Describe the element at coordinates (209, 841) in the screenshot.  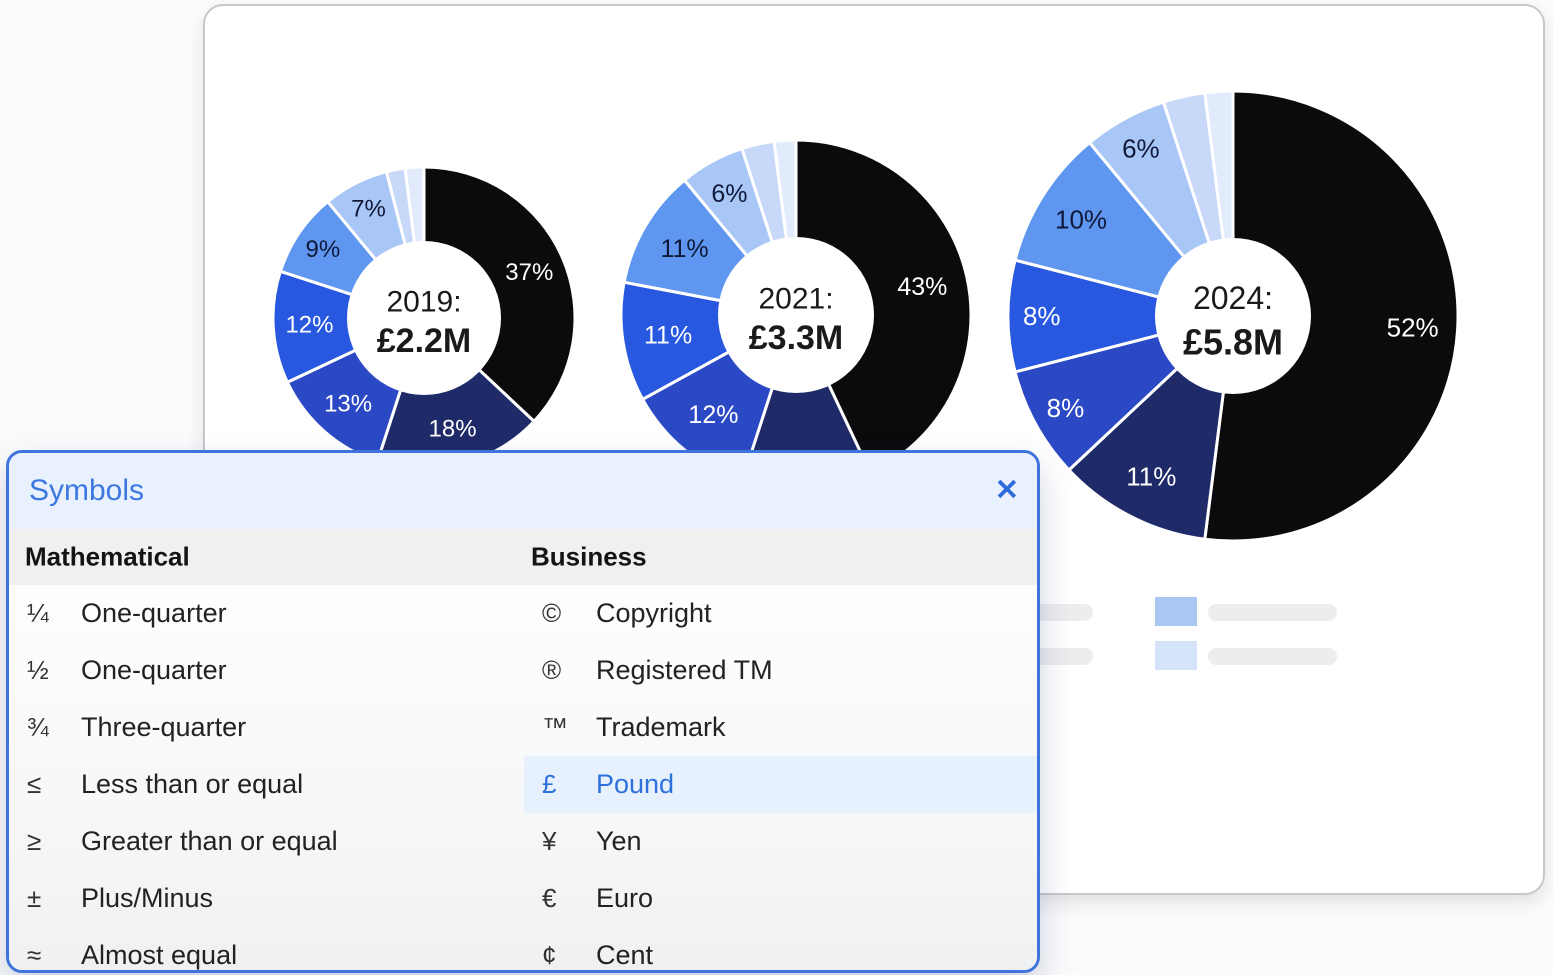
I see `symbol-label: Greater than or equal` at that location.